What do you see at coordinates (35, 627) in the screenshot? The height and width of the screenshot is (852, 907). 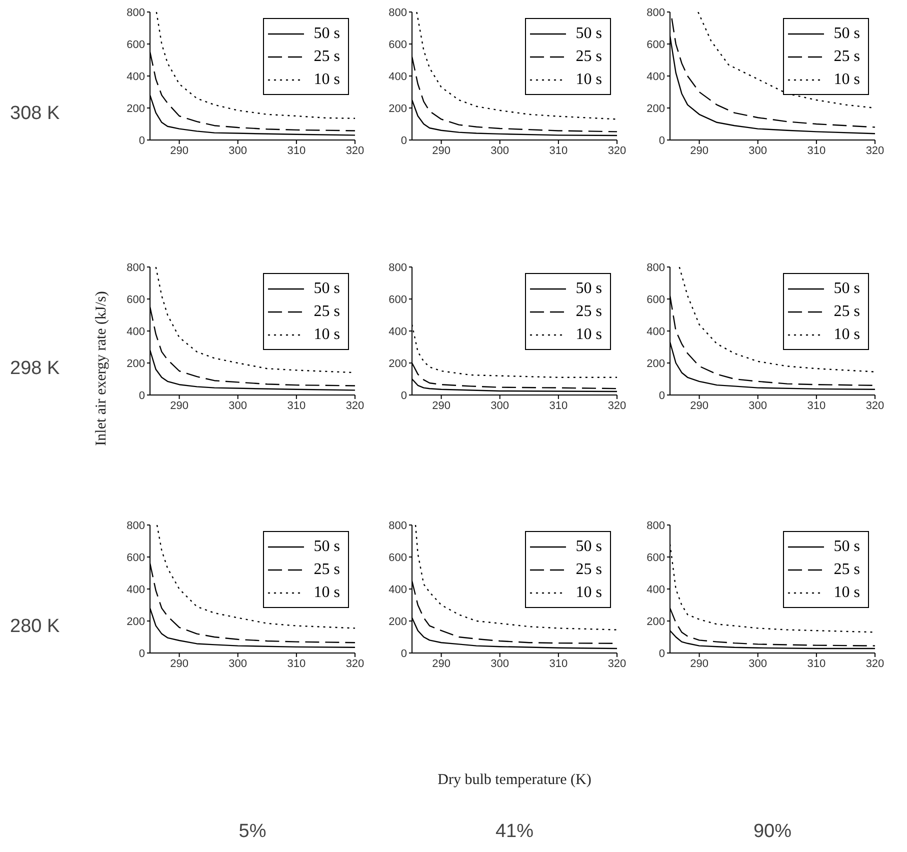 I see `text: 280 K` at bounding box center [35, 627].